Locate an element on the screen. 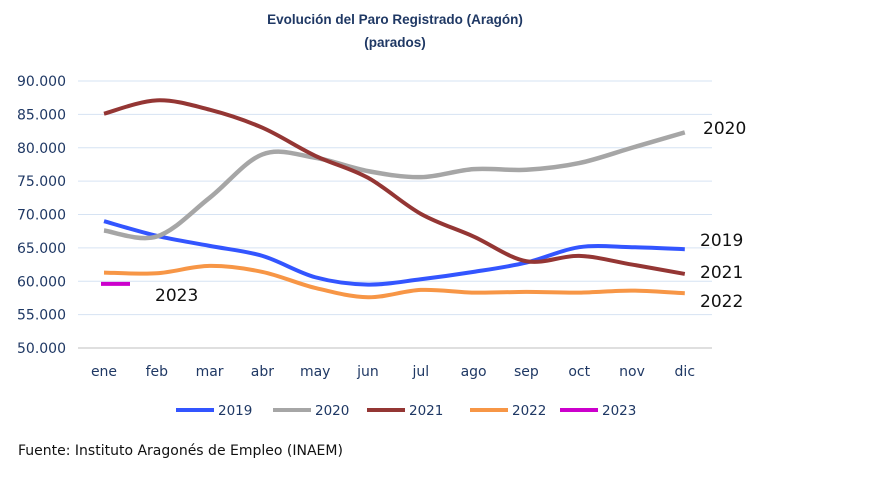  legend-item-2019: 2019 is located at coordinates (214, 411).